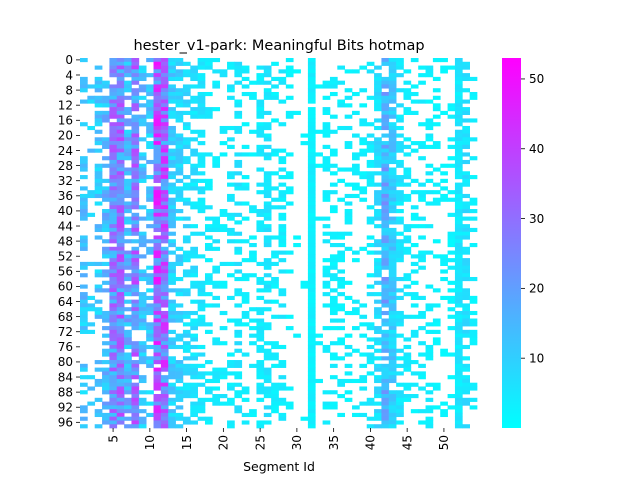 This screenshot has height=480, width=640. I want to click on x-axis: 5 10 15 20 25 30 35 40 45 50, so click(278, 439).